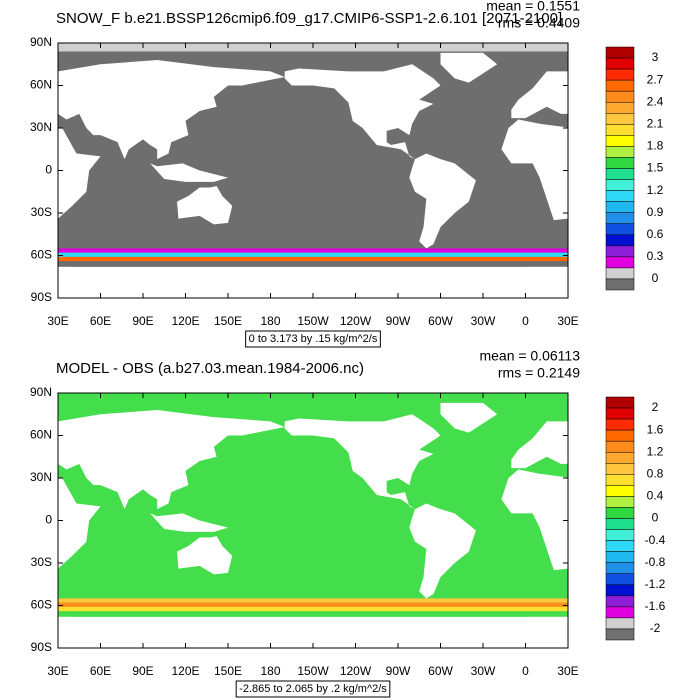 Image resolution: width=700 pixels, height=700 pixels. Describe the element at coordinates (655, 562) in the screenshot. I see `colorbar-label: -0.8` at that location.